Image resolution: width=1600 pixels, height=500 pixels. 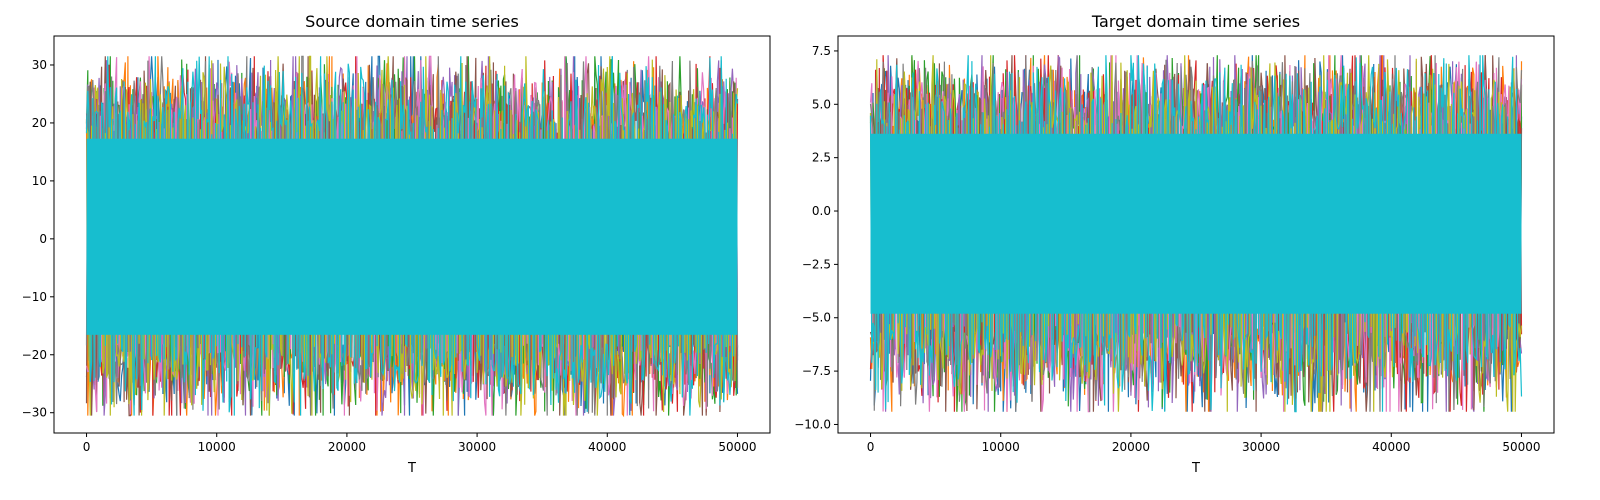 What do you see at coordinates (39, 123) in the screenshot?
I see `y-tick-label: 20` at bounding box center [39, 123].